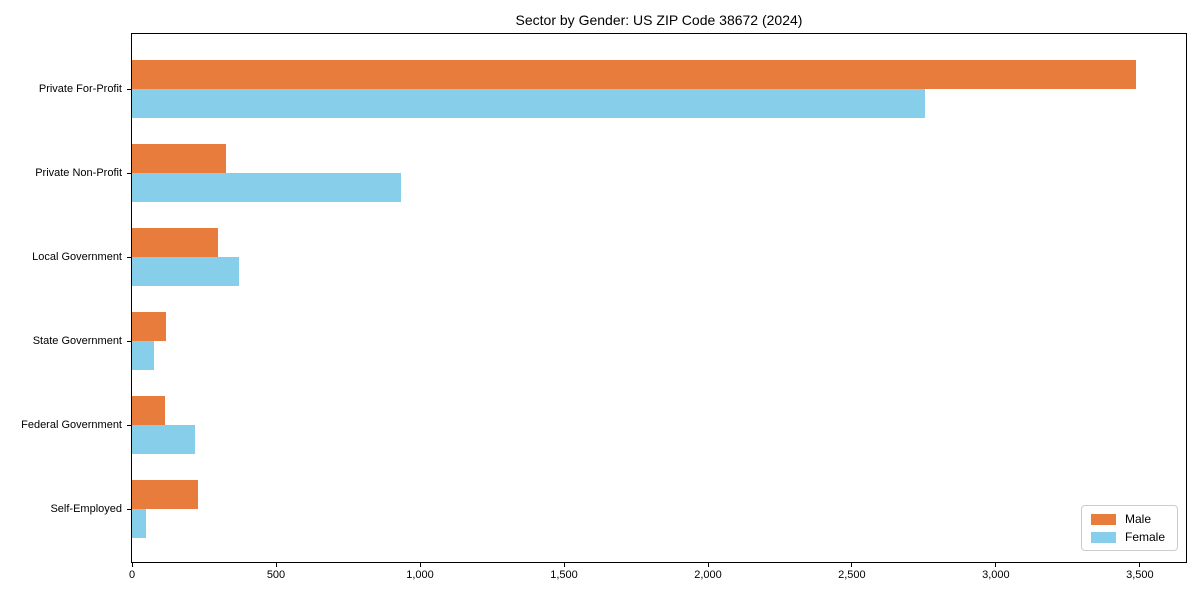 This screenshot has height=600, width=1200. Describe the element at coordinates (276, 575) in the screenshot. I see `x-tick-label: 500` at that location.